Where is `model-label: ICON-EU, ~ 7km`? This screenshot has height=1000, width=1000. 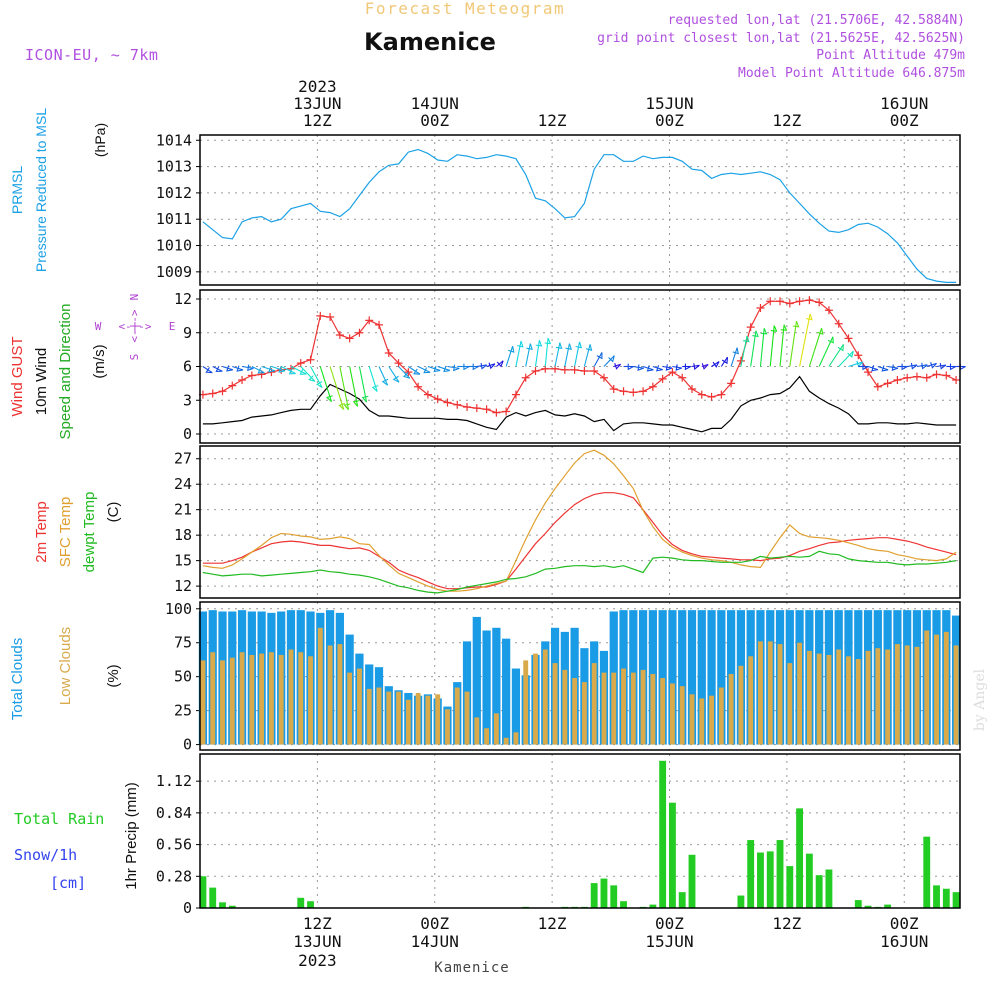
model-label: ICON-EU, ~ 7km is located at coordinates (91, 55).